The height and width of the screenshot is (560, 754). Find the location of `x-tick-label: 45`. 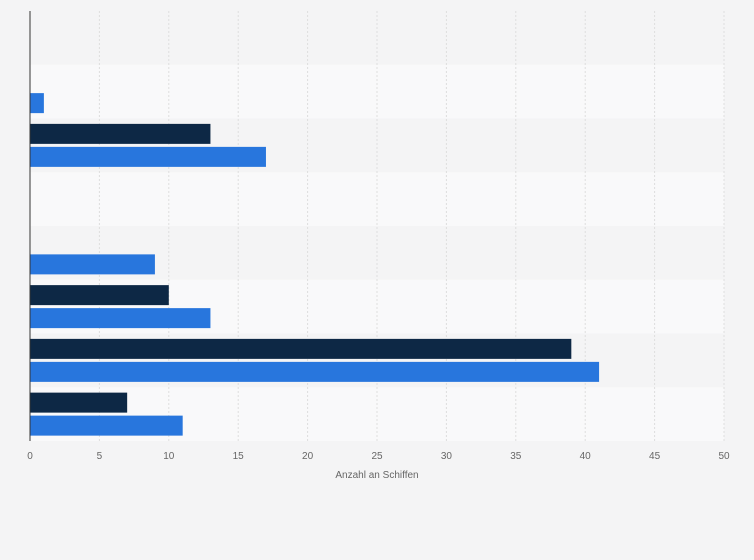

x-tick-label: 45 is located at coordinates (655, 456).